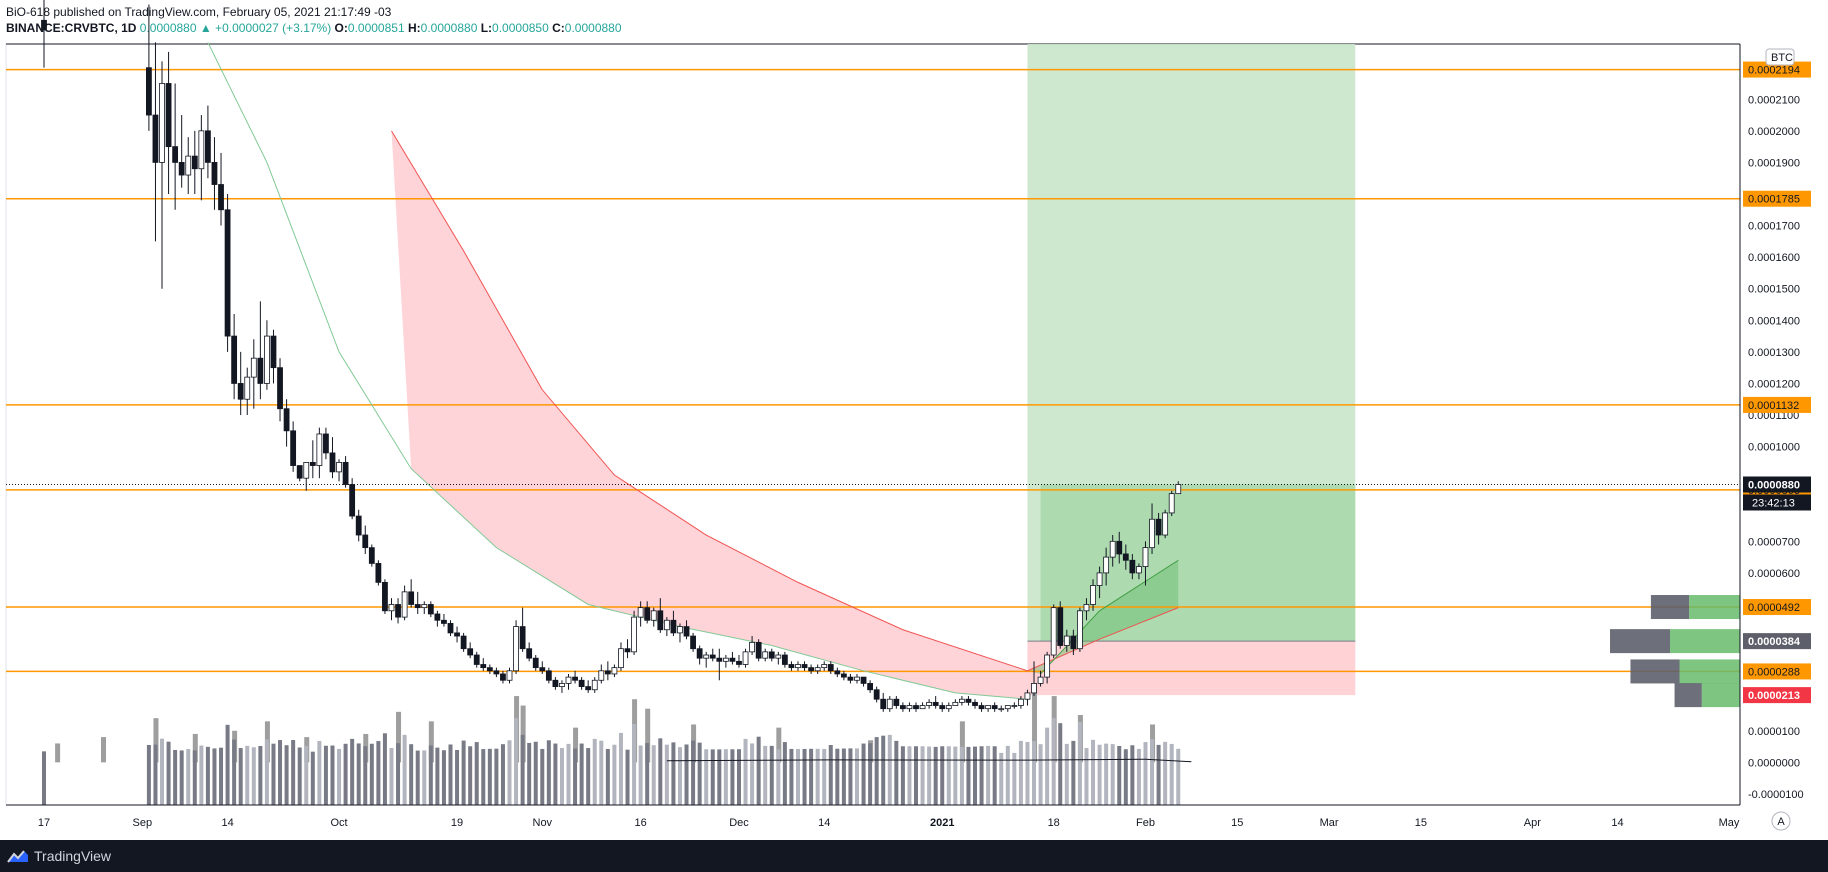 This screenshot has width=1828, height=872. What do you see at coordinates (1781, 822) in the screenshot?
I see `auto-scale-button: A` at bounding box center [1781, 822].